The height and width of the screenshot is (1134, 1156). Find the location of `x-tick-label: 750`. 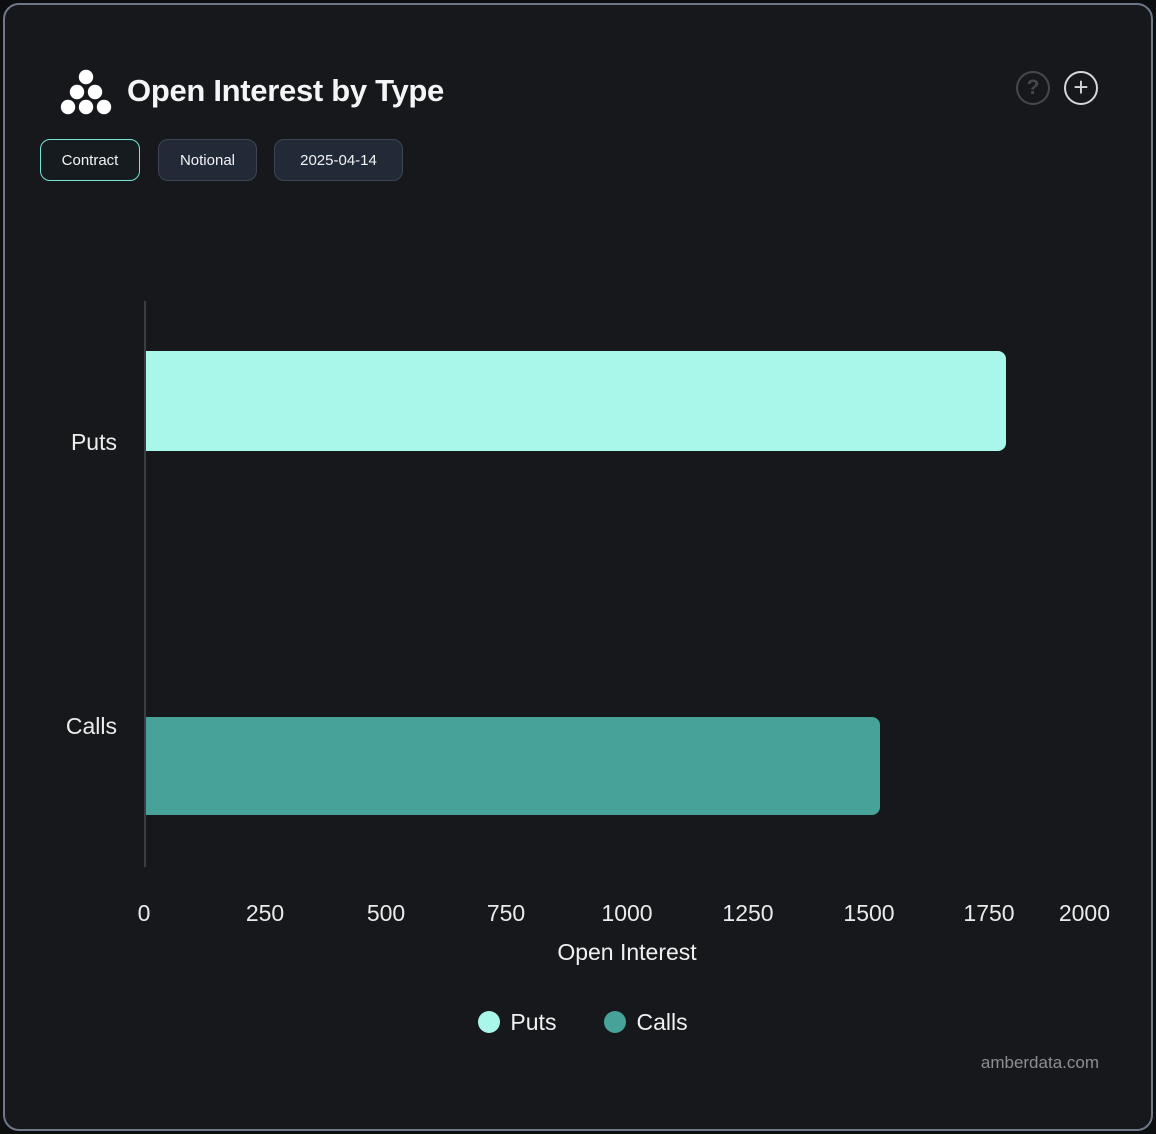

x-tick-label: 750 is located at coordinates (506, 913).